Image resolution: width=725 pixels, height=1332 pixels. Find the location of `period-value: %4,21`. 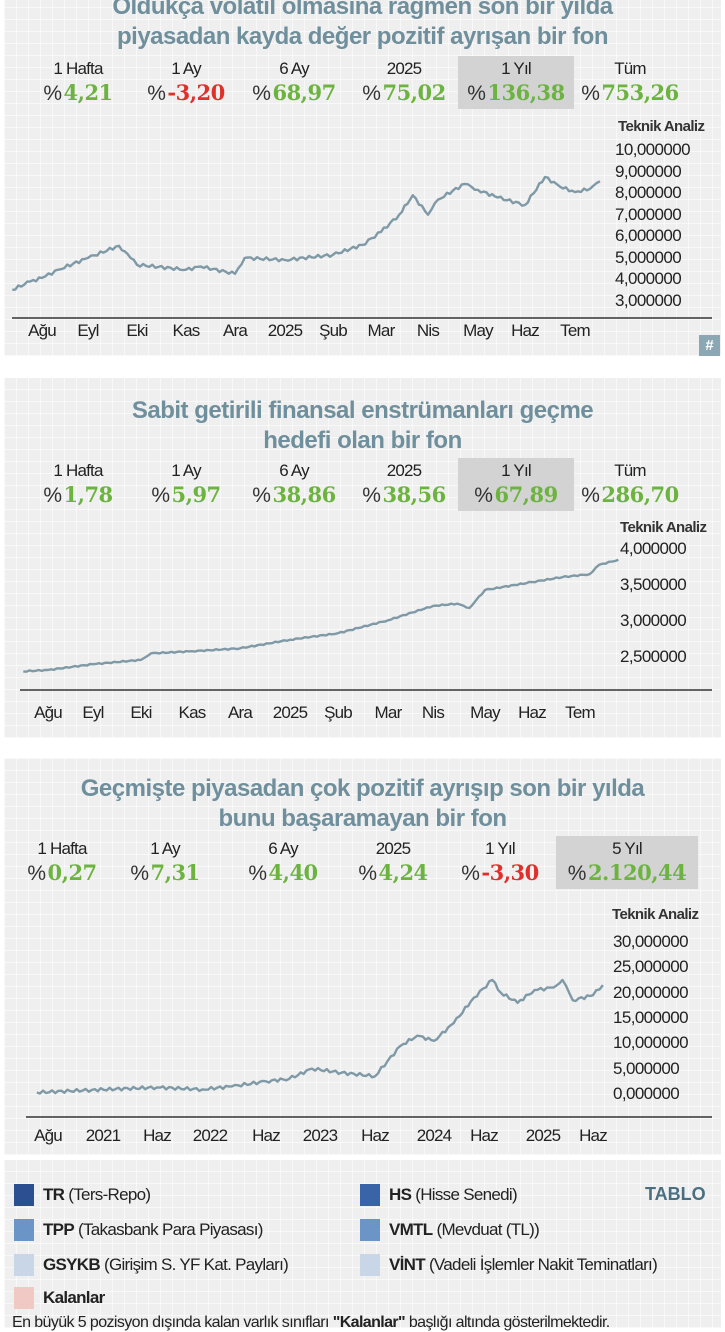

period-value: %4,21 is located at coordinates (78, 93).